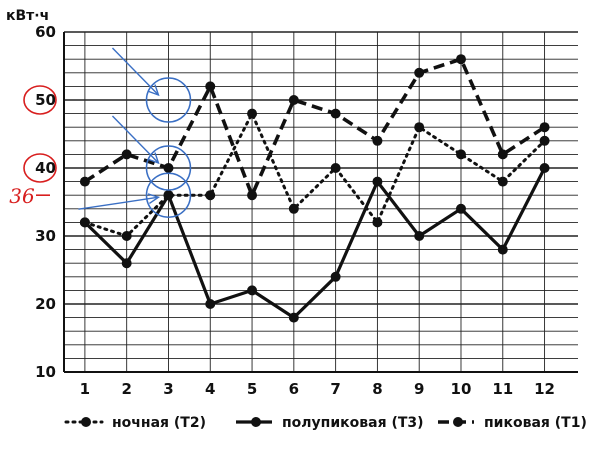 The height and width of the screenshot is (451, 605). What do you see at coordinates (45, 304) in the screenshot?
I see `y-tick-label: 20` at bounding box center [45, 304].